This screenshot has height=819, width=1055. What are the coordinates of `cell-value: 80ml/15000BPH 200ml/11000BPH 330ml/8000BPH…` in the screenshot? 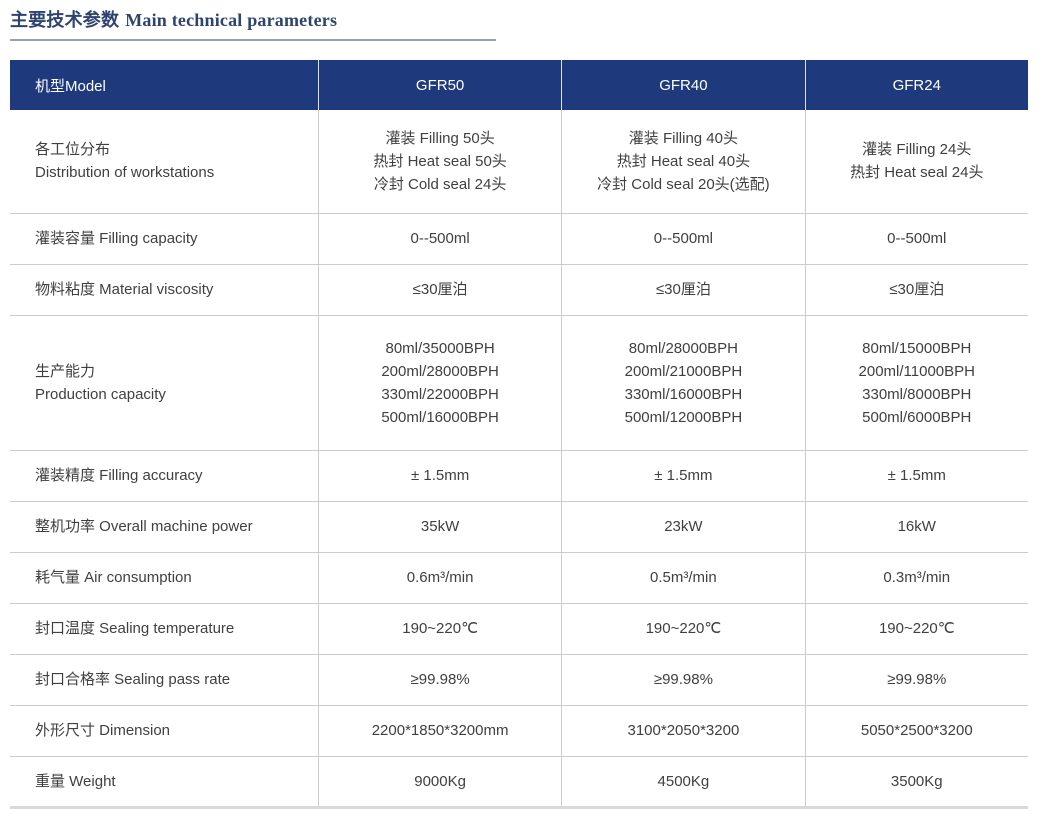 It's located at (916, 382).